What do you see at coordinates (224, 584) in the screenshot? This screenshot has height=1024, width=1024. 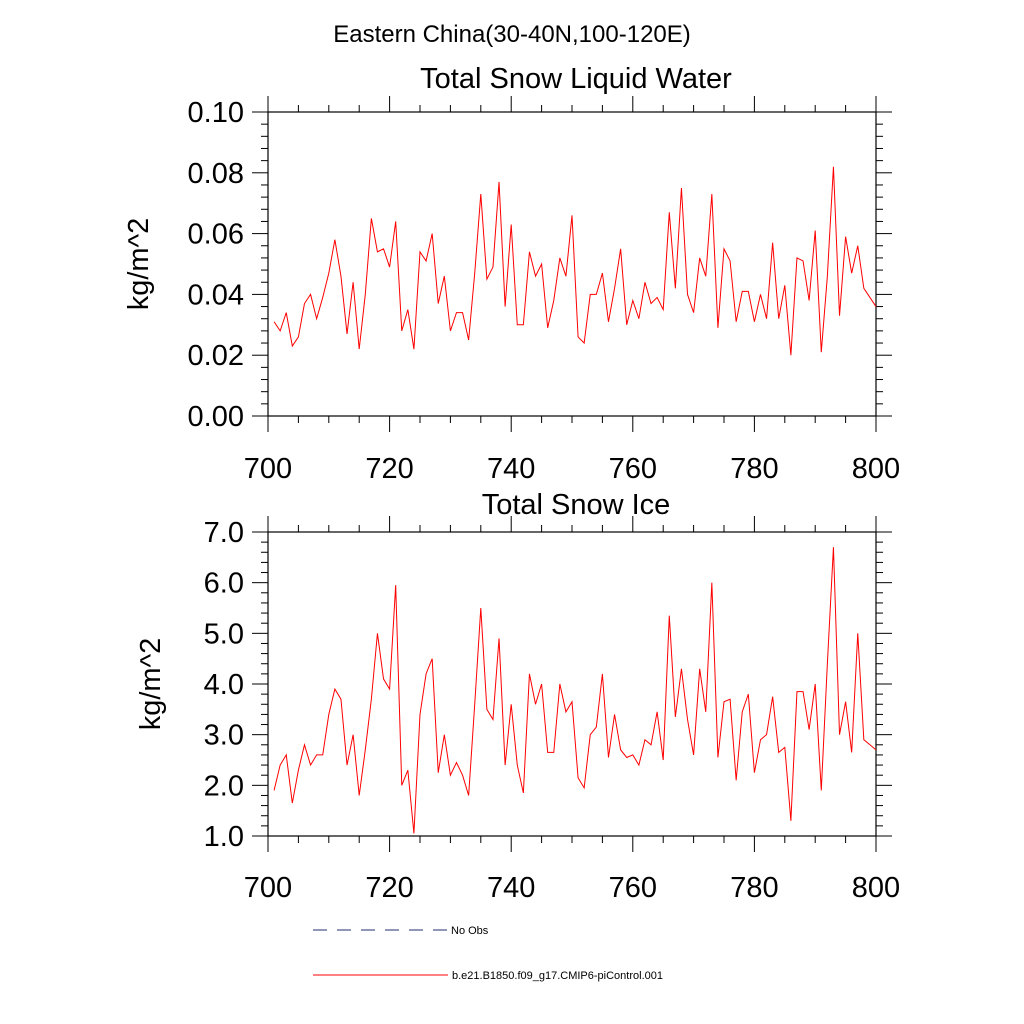 I see `y-tick-label: 6.0` at bounding box center [224, 584].